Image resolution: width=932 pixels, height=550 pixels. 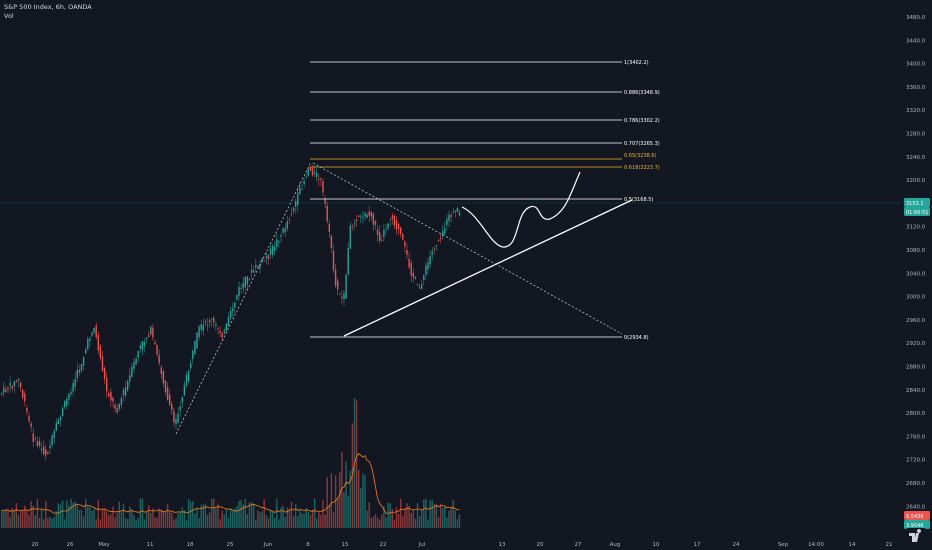 I want to click on price-tag-label: 01:00:51, so click(x=917, y=213).